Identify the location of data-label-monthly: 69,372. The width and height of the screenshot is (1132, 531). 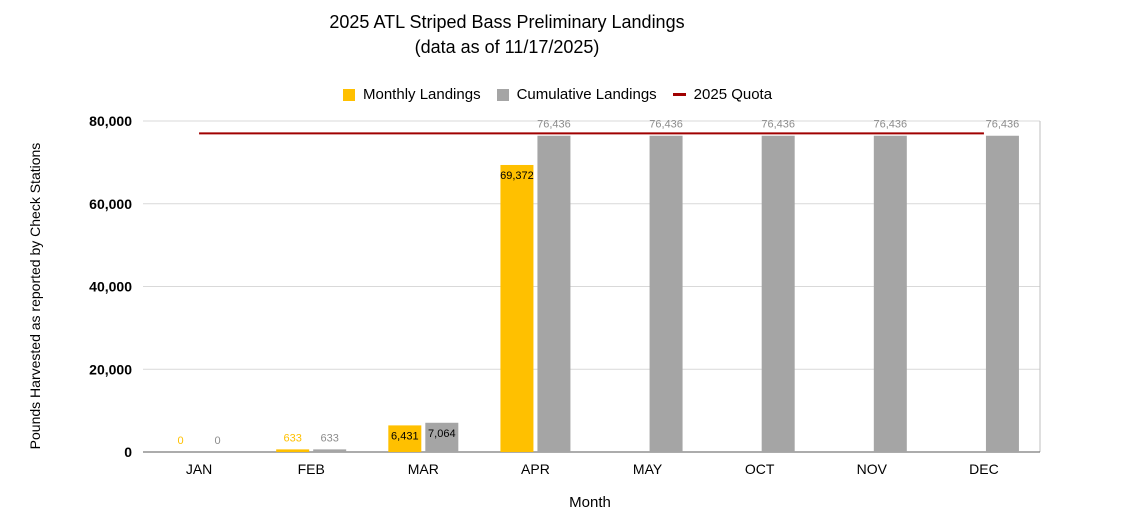
(517, 176).